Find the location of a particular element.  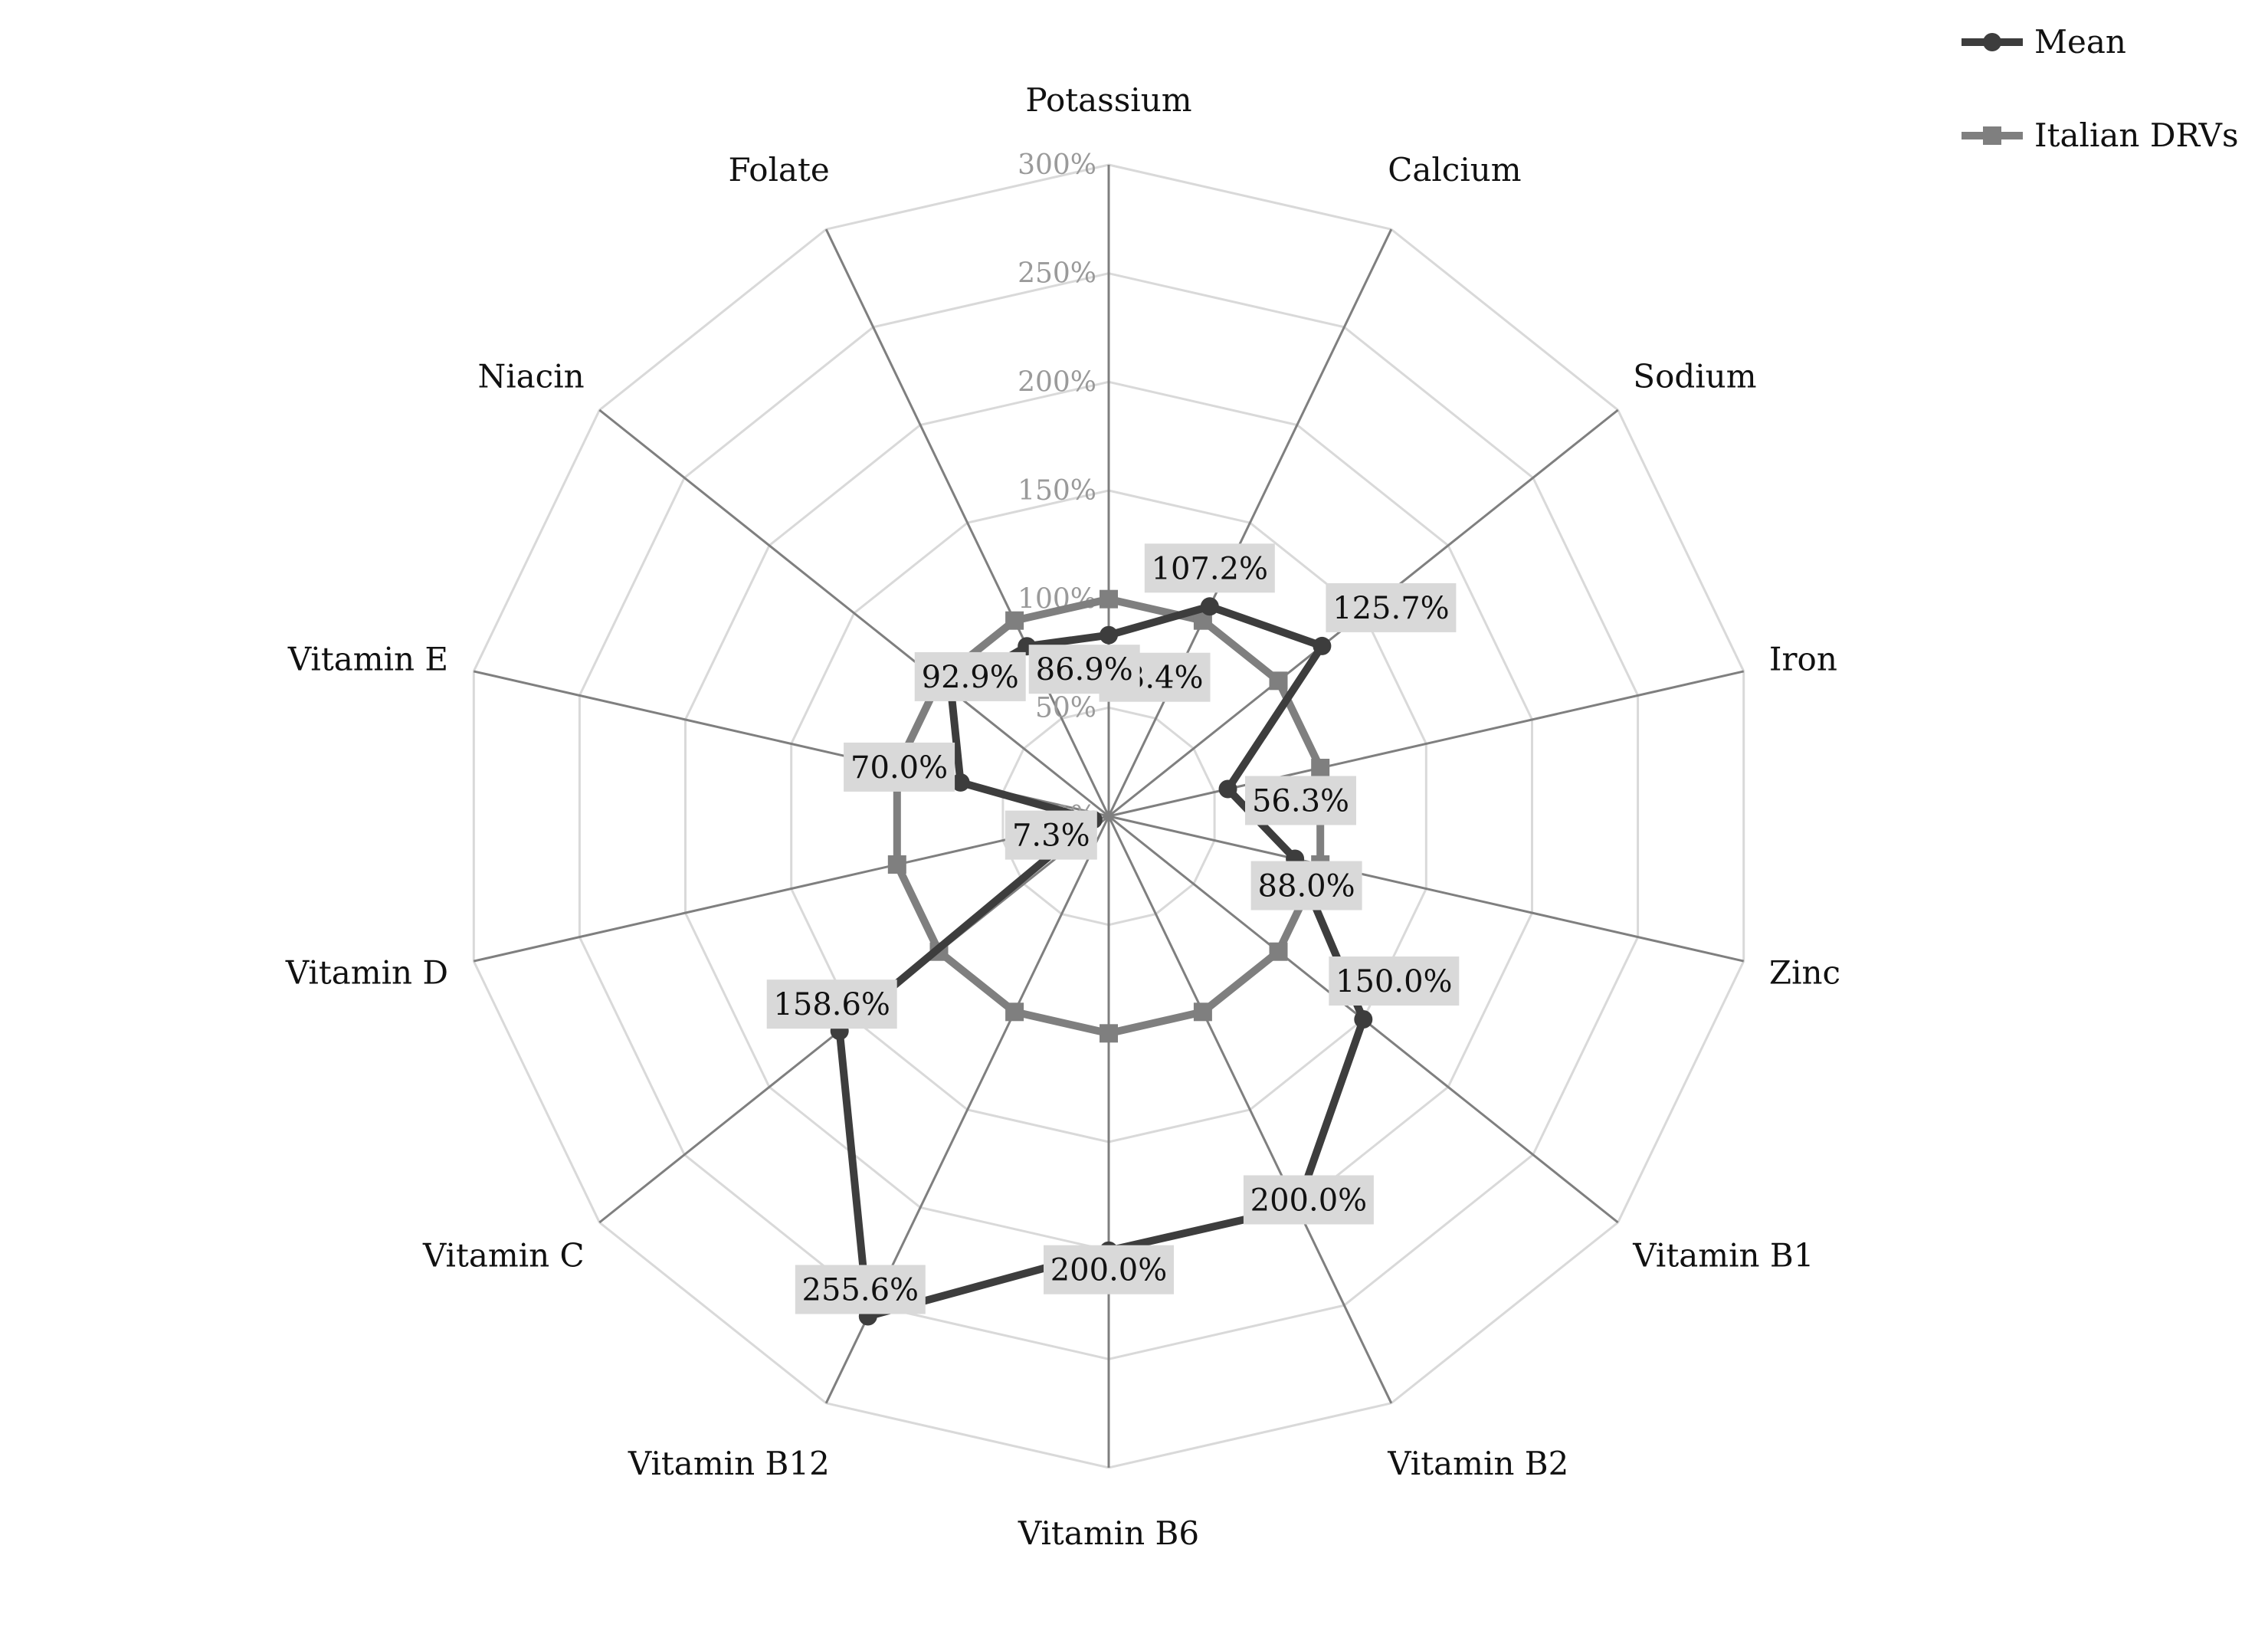

data-label: 92.9% is located at coordinates (970, 677).